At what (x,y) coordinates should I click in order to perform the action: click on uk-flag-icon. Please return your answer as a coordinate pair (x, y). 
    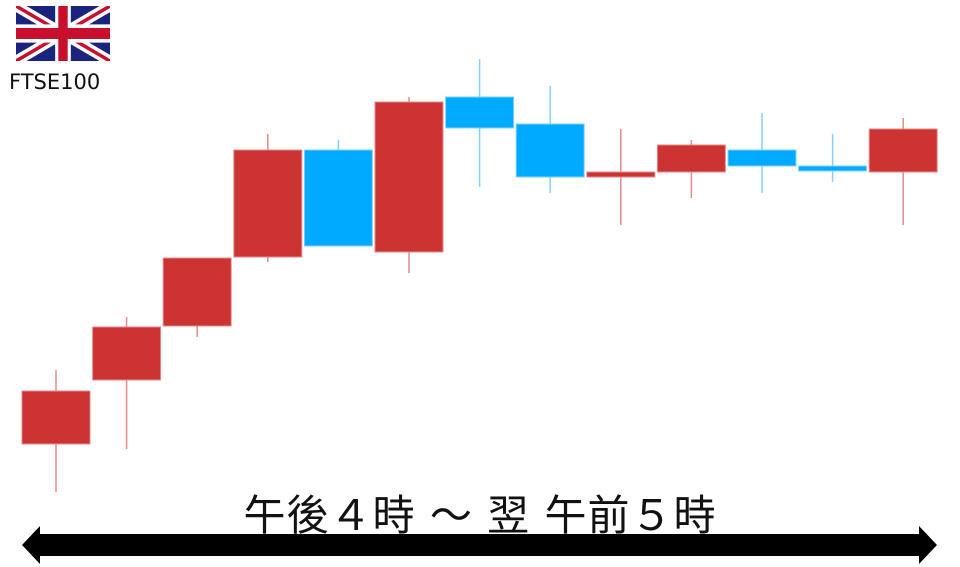
    Looking at the image, I should click on (63, 33).